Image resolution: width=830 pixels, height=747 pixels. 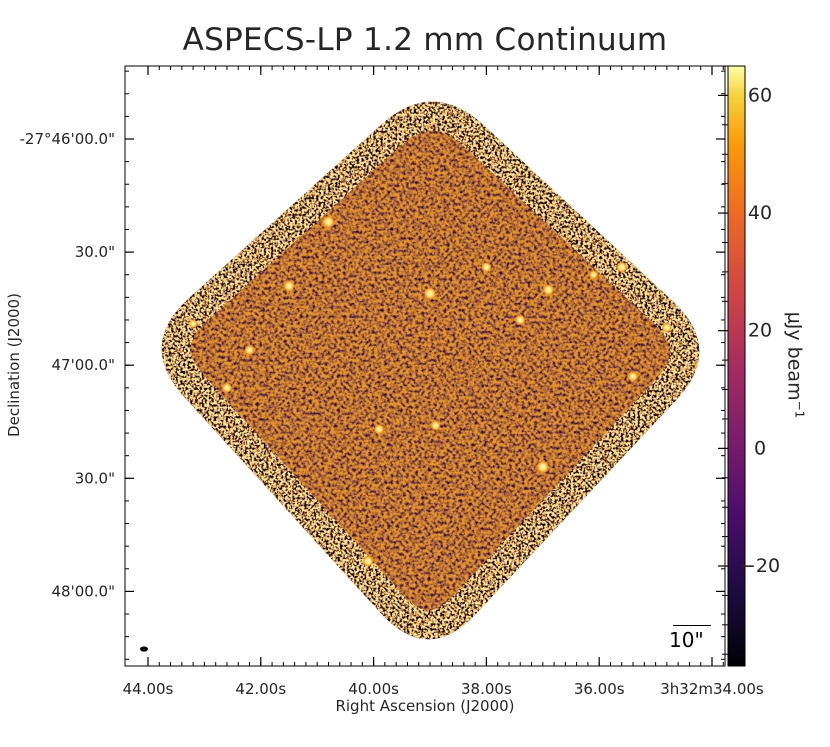 I want to click on colorbar-label: μJy beam−1, so click(x=794, y=365).